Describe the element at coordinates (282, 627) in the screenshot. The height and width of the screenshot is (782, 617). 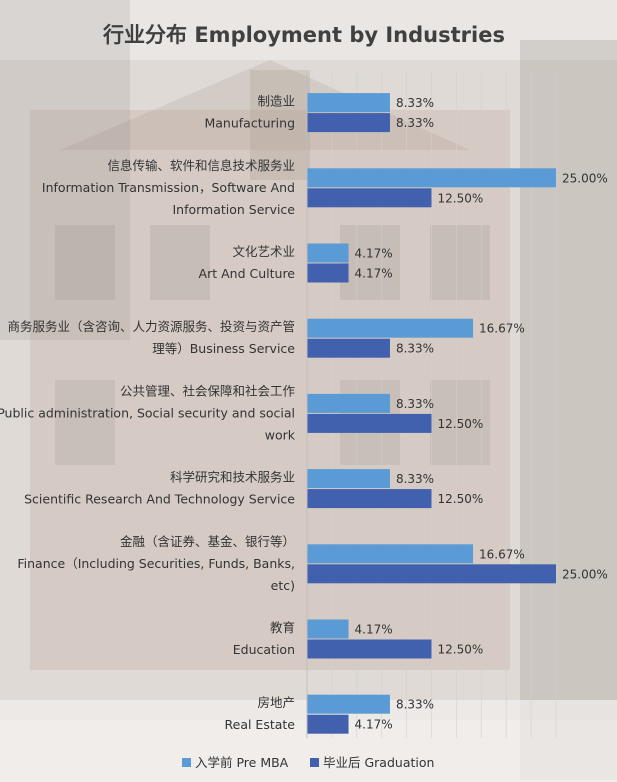
I see `category-label: 教育` at that location.